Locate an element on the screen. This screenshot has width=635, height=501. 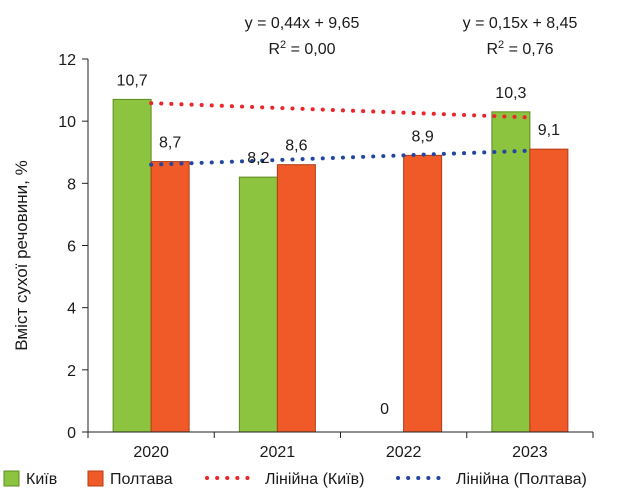
trend-r2-kyiv: R2 = 0,00 is located at coordinates (301, 48).